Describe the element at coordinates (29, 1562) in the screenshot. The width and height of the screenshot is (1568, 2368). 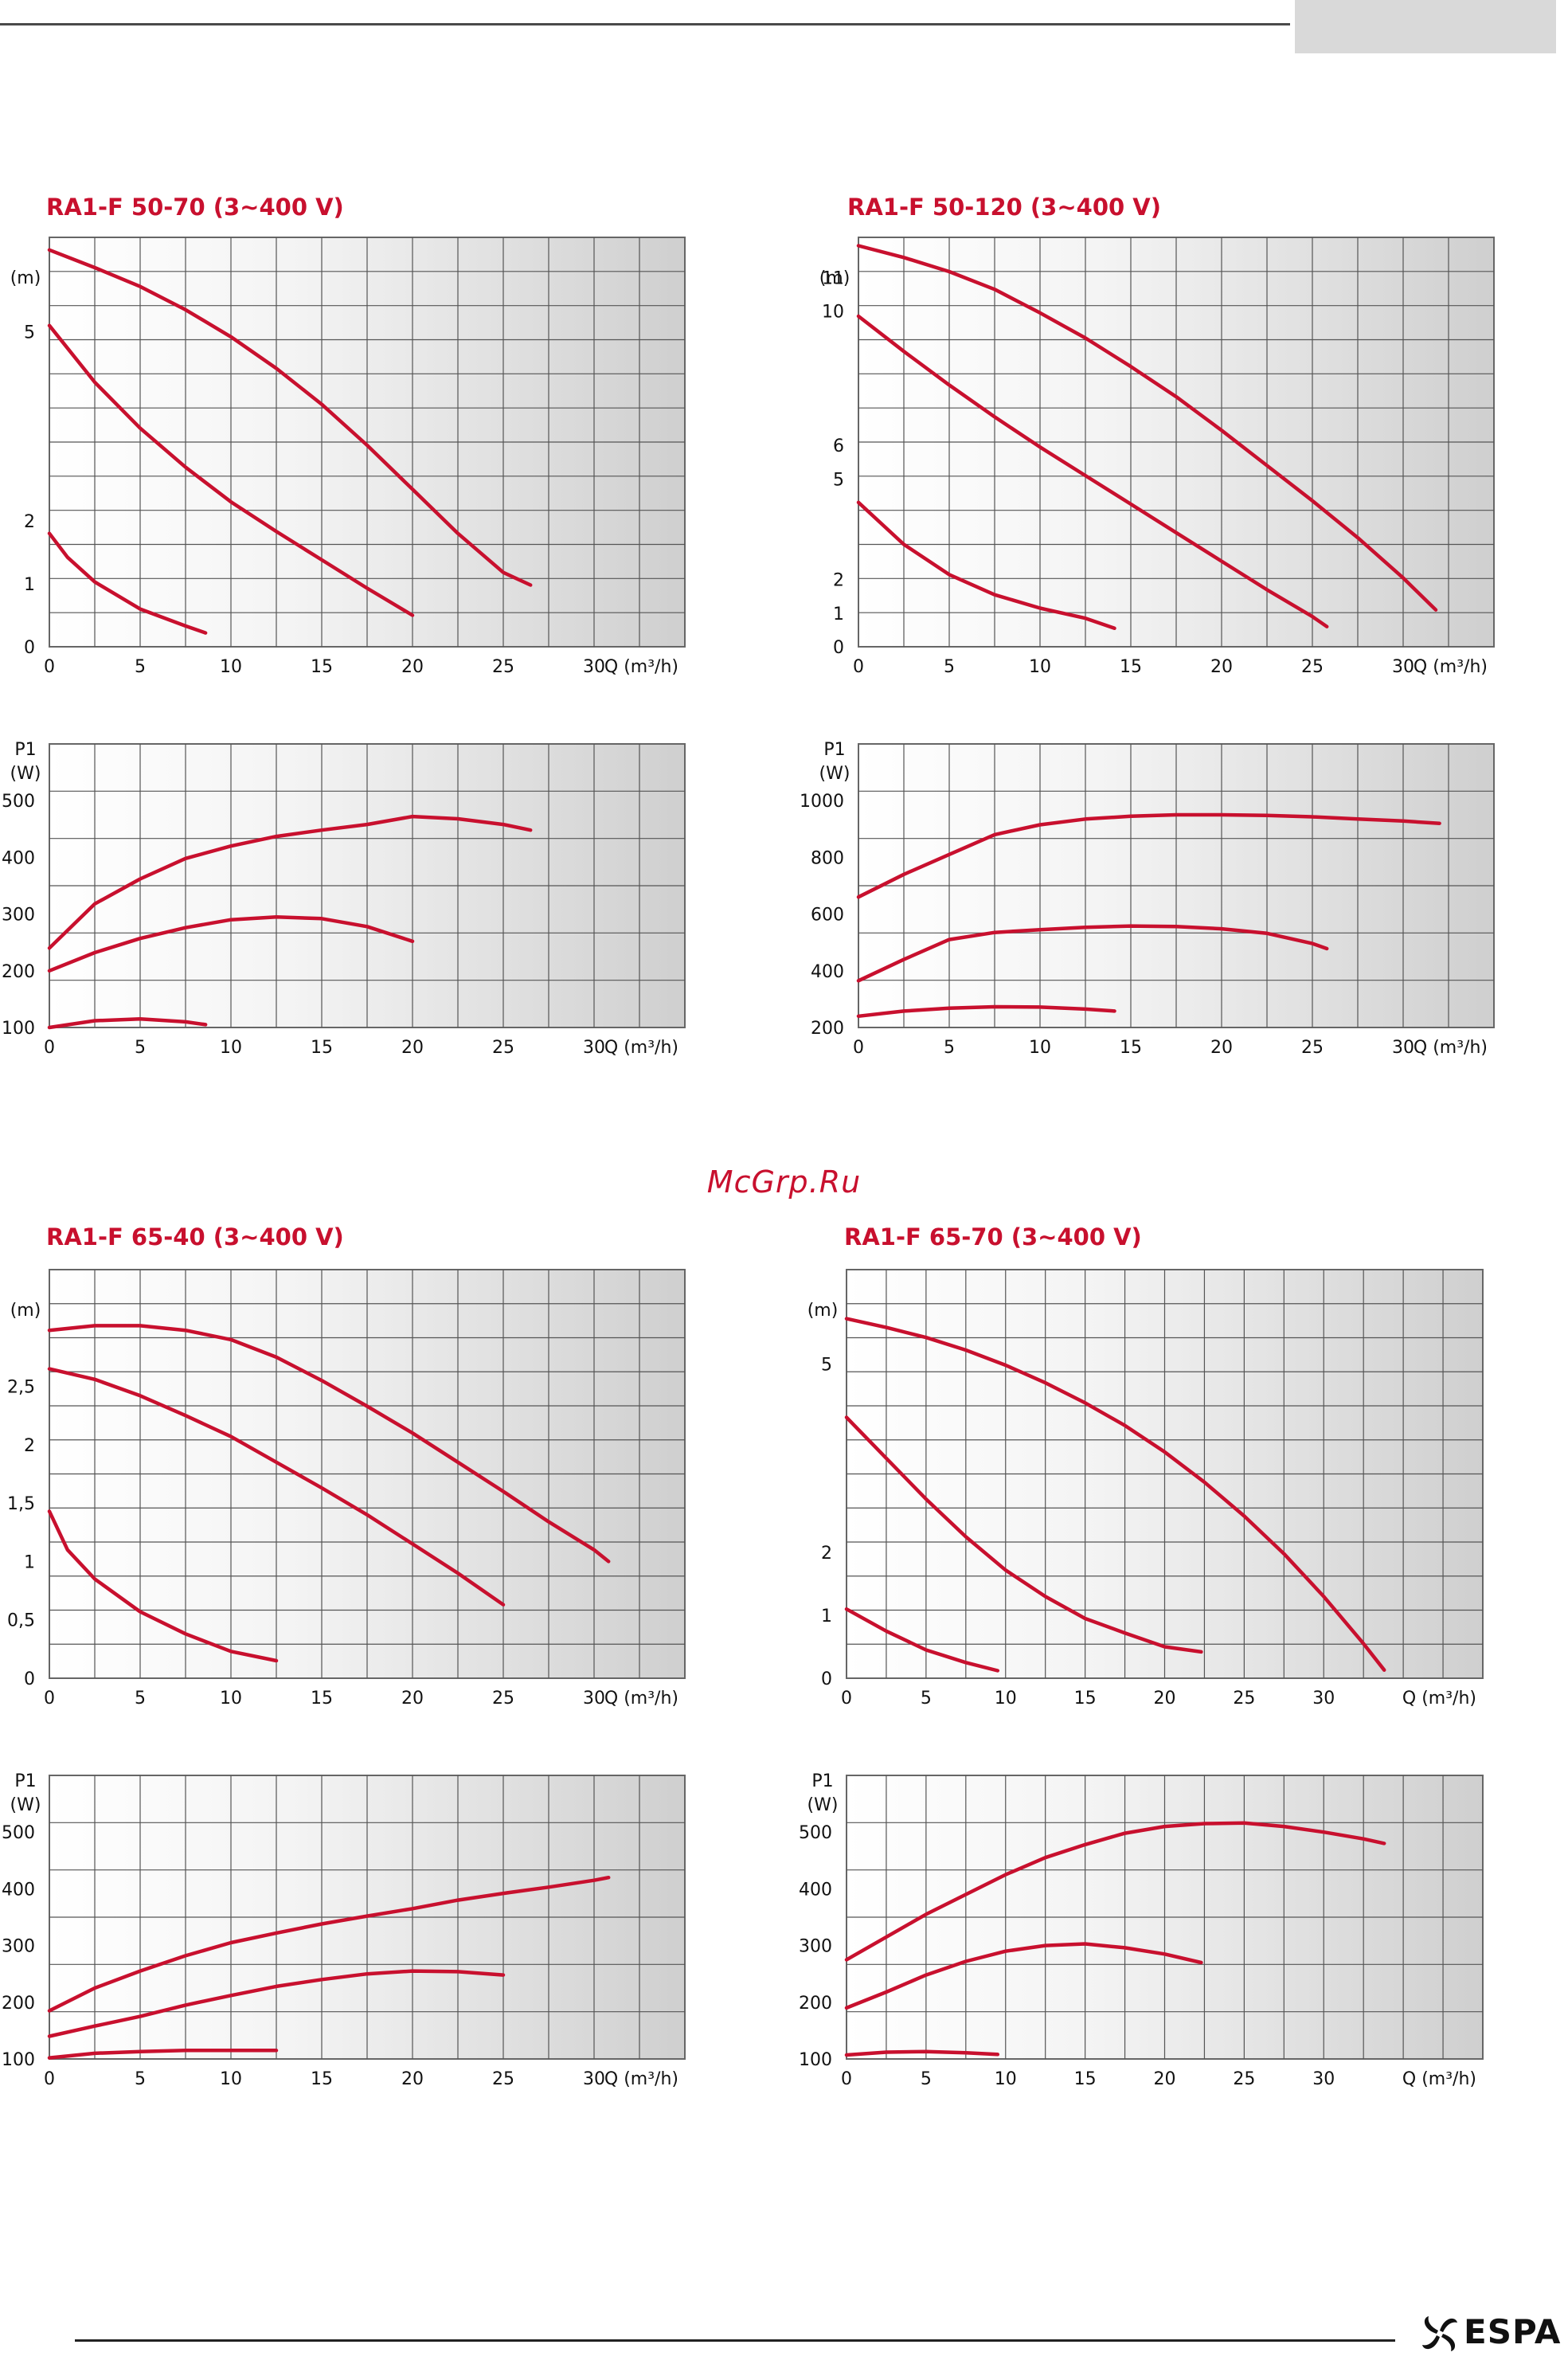
I see `c3-head-ytick-label: 1` at that location.